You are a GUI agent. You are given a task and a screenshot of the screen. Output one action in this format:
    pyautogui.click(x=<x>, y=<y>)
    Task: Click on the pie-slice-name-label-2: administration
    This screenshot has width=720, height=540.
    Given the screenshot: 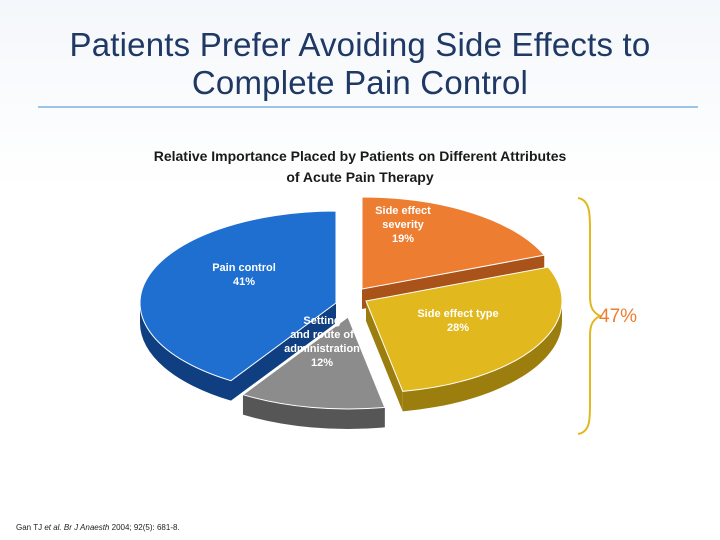 What is the action you would take?
    pyautogui.click(x=322, y=349)
    